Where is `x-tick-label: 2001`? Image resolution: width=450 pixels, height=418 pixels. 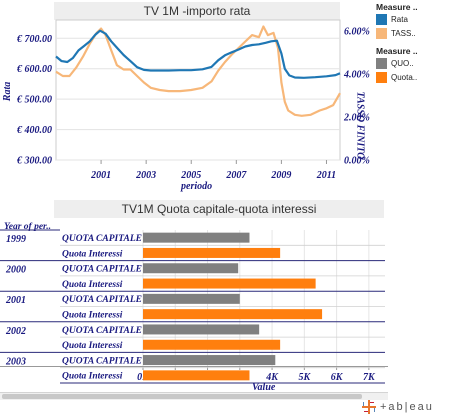 x-tick-label: 2001 is located at coordinates (100, 175).